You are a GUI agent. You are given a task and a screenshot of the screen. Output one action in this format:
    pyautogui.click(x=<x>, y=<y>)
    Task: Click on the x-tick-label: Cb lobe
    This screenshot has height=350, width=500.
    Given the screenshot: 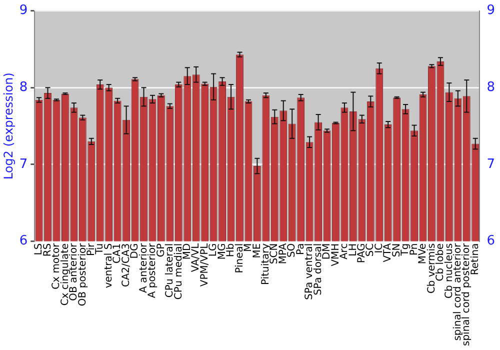 What is the action you would take?
    pyautogui.click(x=440, y=262)
    